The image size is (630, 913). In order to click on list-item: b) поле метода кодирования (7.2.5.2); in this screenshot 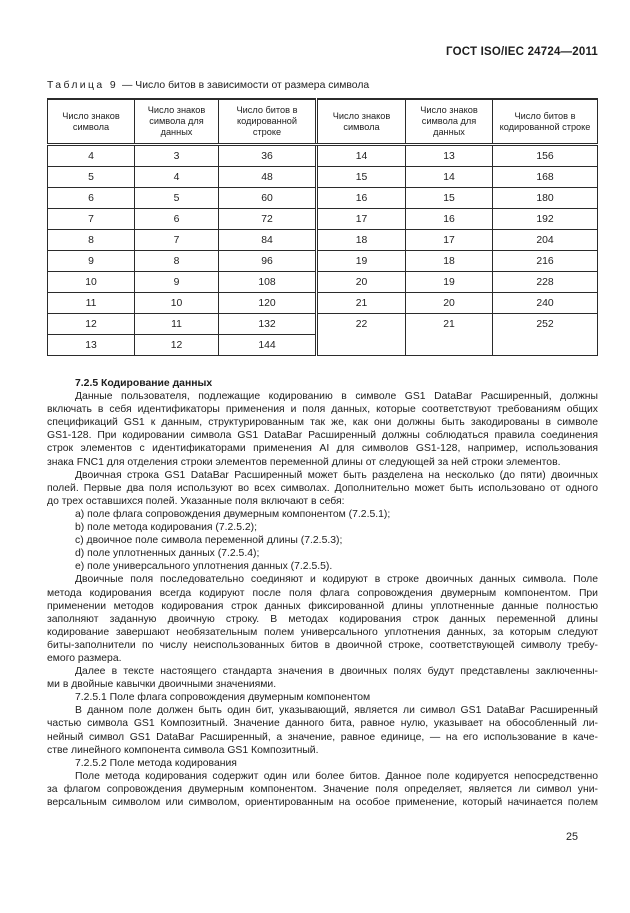, I will do `click(166, 528)`.